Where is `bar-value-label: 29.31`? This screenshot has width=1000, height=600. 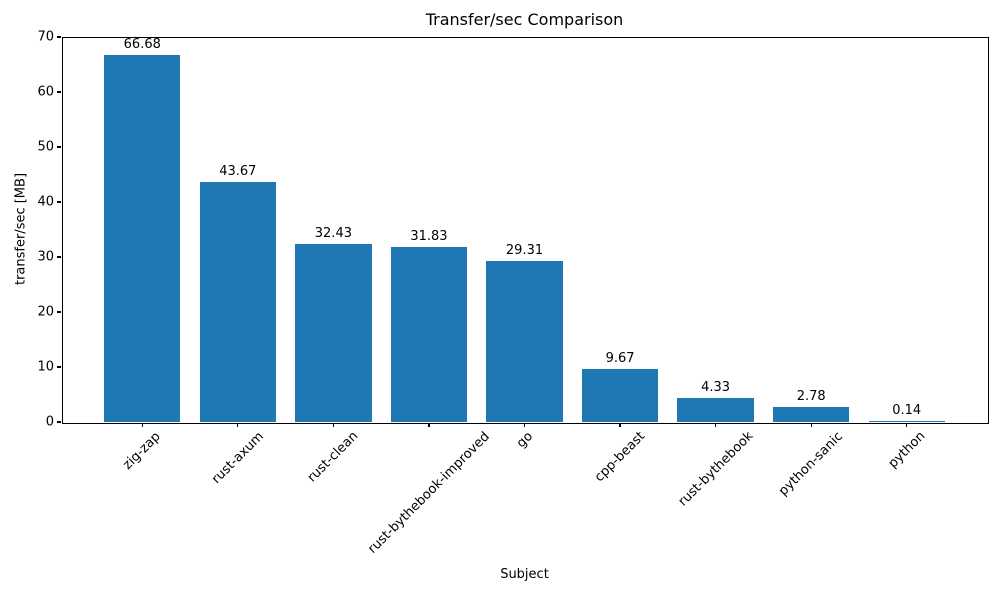 bar-value-label: 29.31 is located at coordinates (524, 250).